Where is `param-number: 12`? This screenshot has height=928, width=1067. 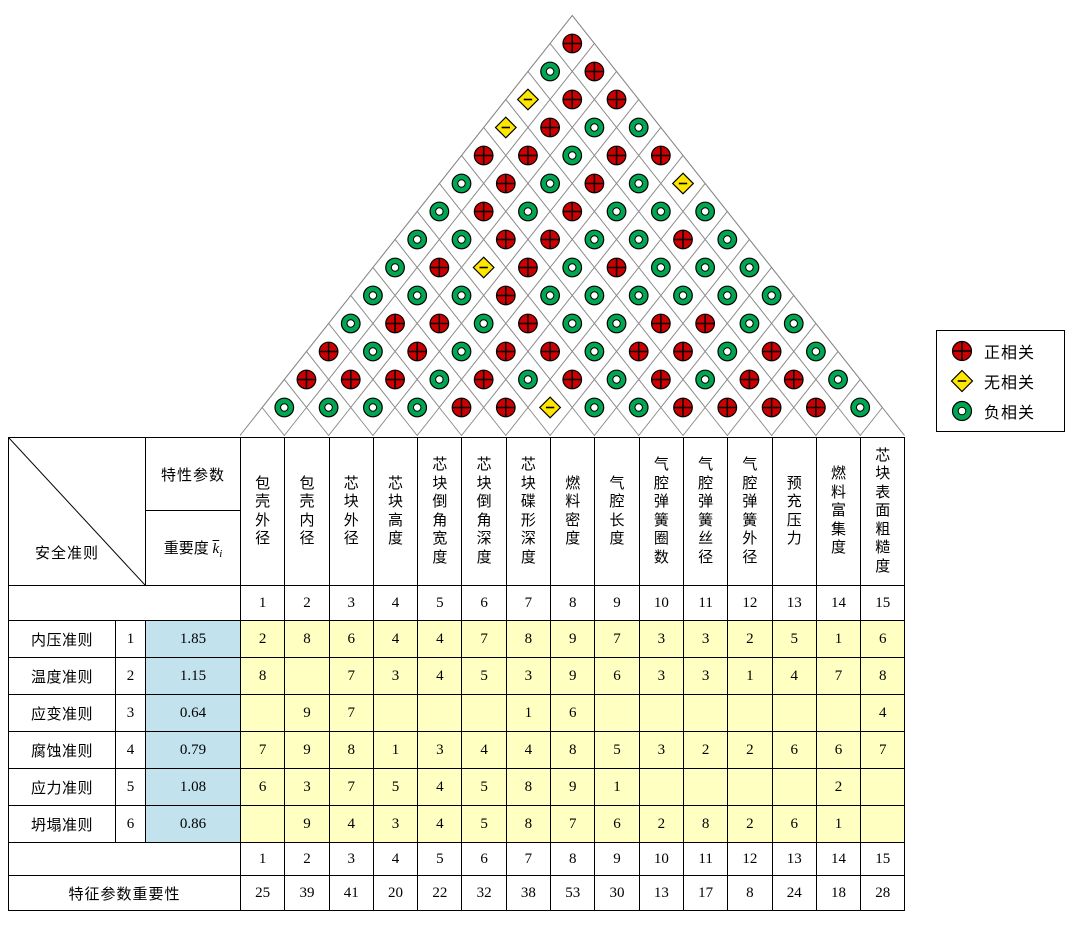
param-number: 12 is located at coordinates (750, 603).